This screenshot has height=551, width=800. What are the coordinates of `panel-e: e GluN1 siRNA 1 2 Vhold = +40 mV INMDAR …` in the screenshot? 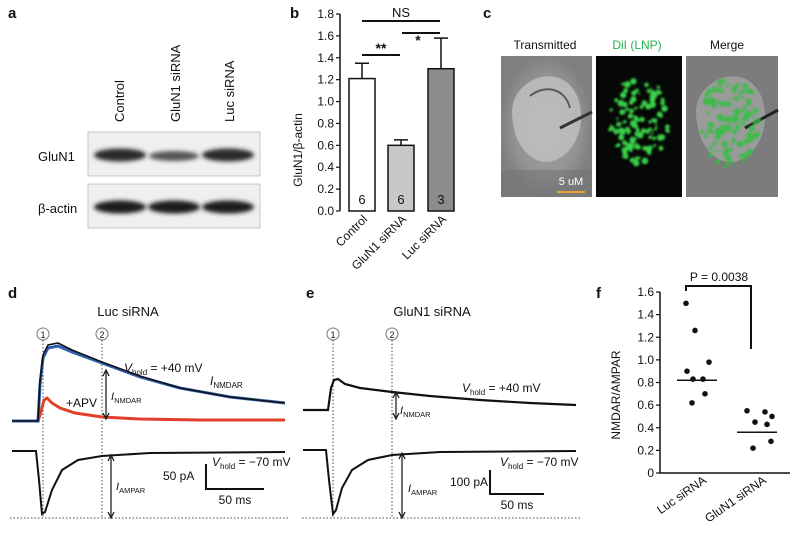 It's located at (441, 402).